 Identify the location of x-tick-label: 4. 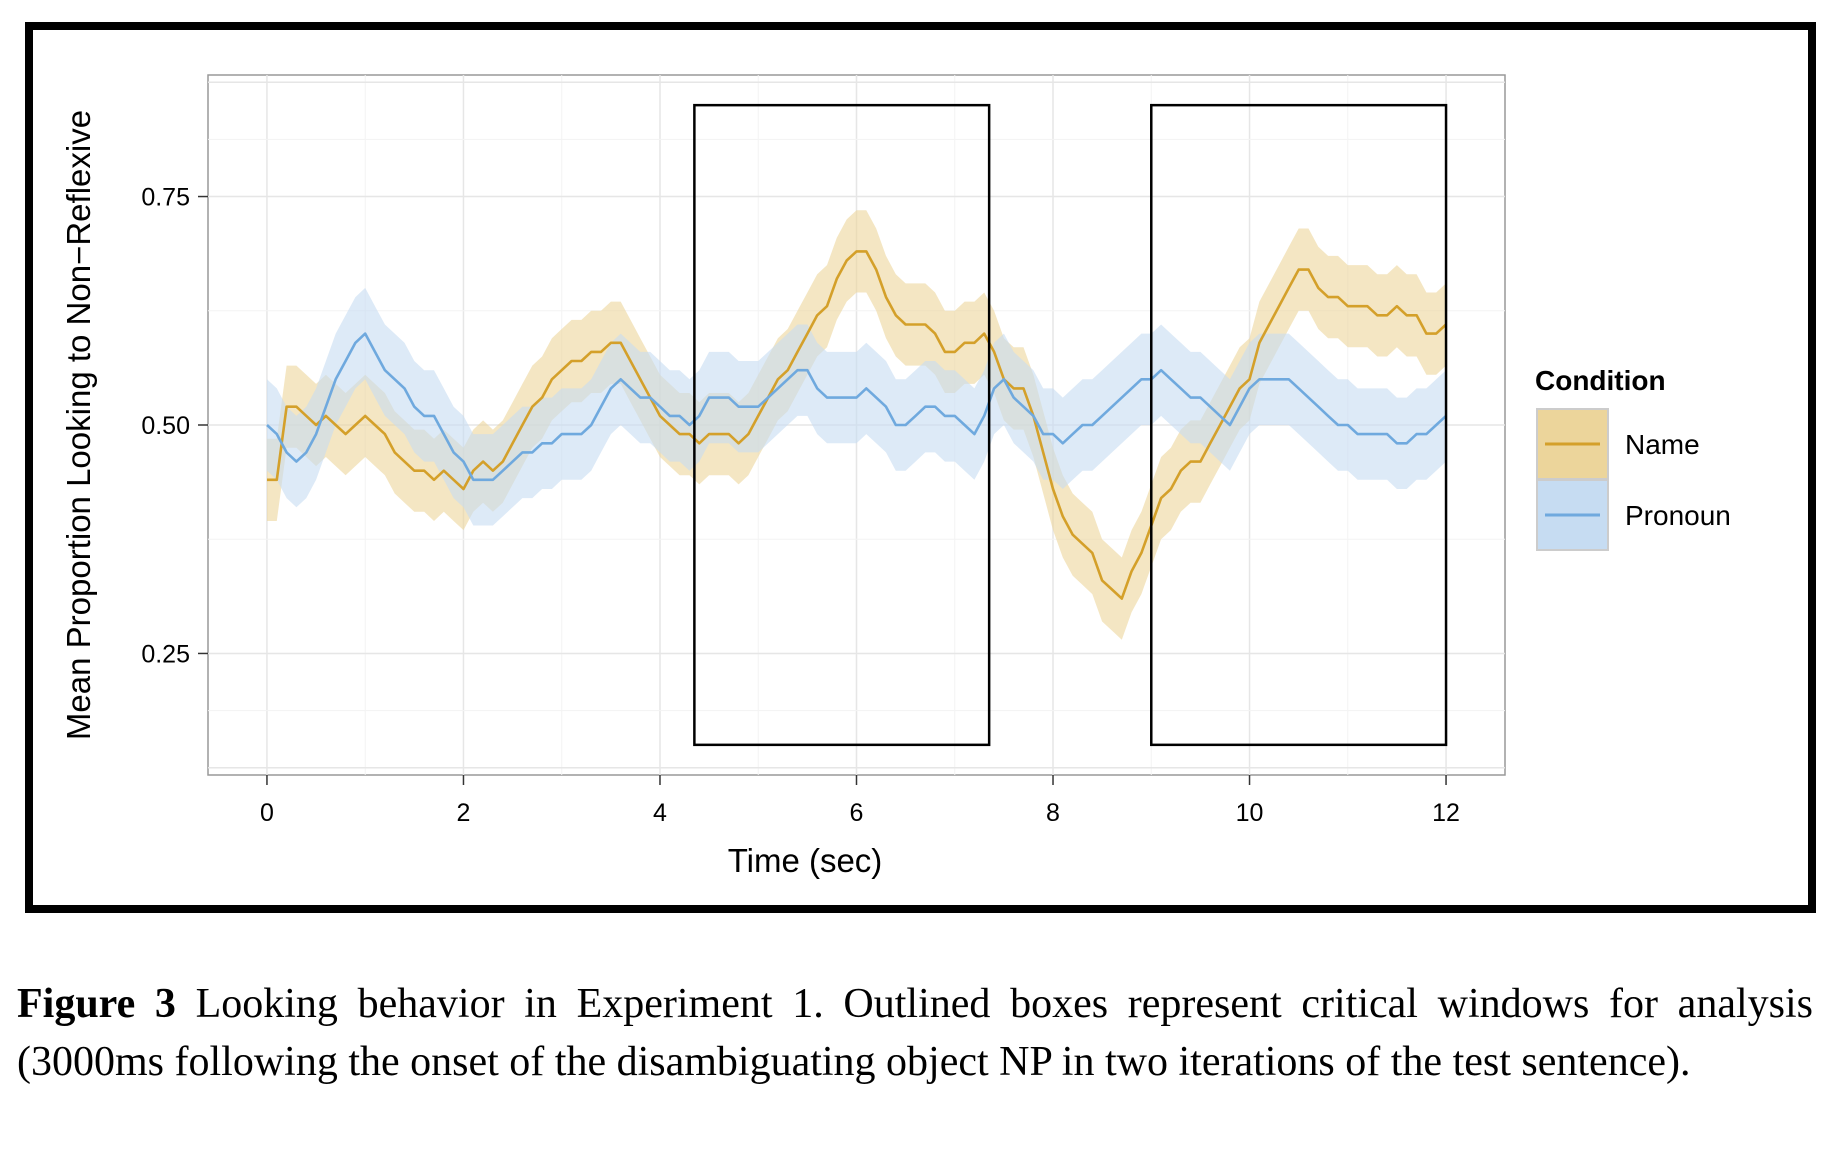
(660, 813).